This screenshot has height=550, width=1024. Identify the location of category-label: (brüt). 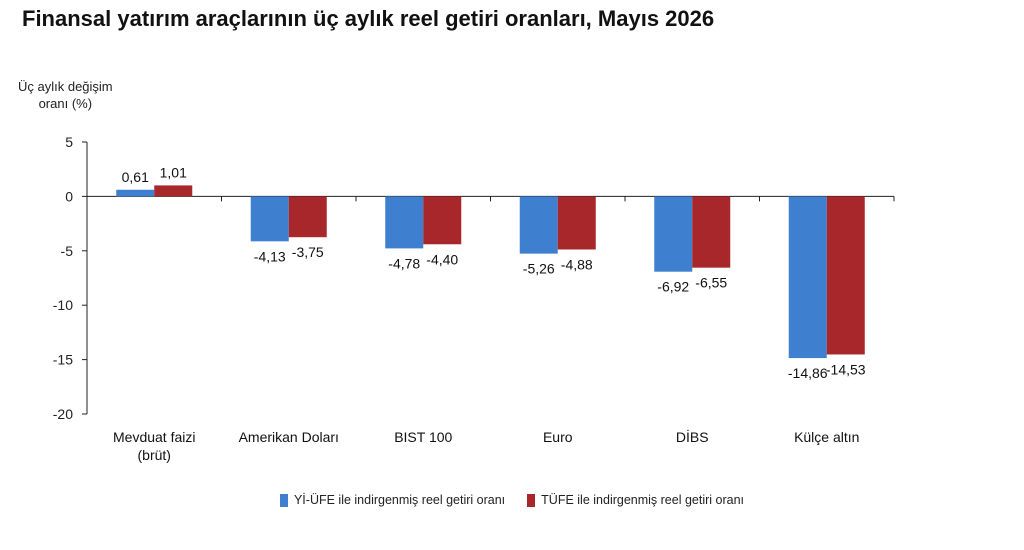
(154, 455).